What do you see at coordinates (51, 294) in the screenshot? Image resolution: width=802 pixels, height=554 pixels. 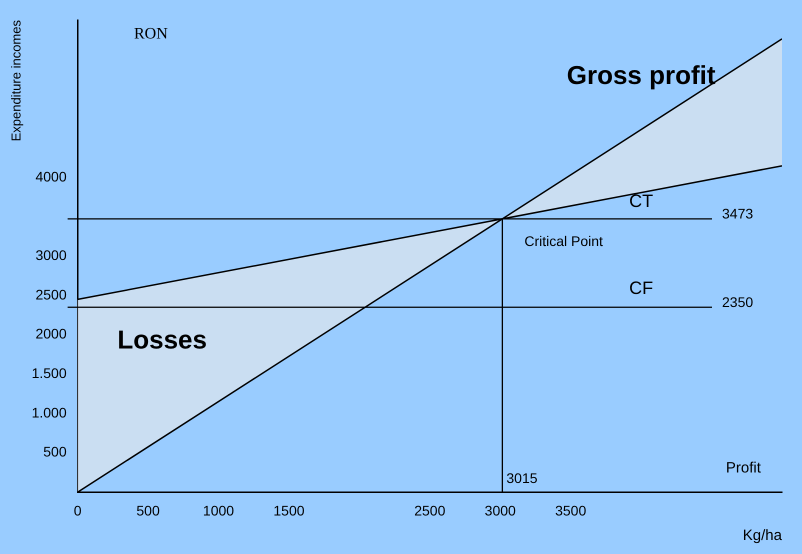 I see `y-tick-label: 2500` at bounding box center [51, 294].